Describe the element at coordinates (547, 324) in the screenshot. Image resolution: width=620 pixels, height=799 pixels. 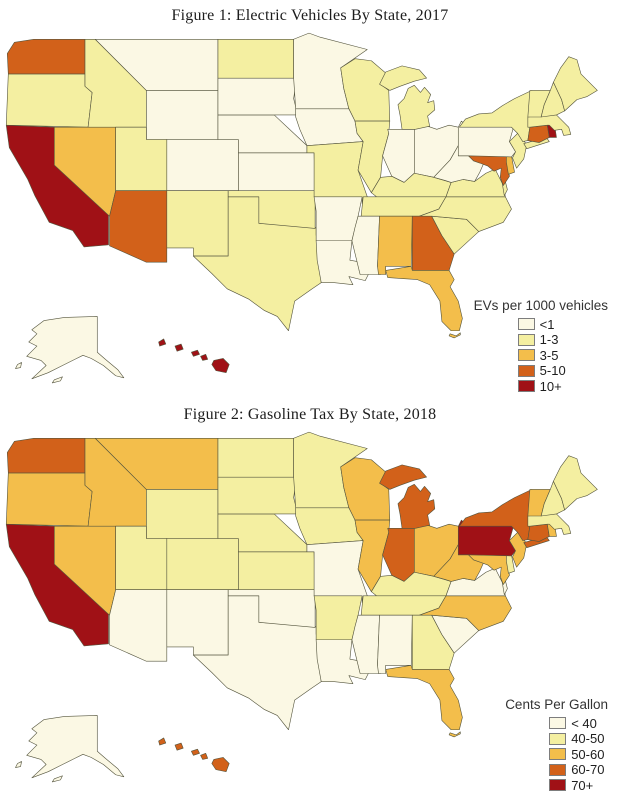
I see `legend-label: <1` at that location.